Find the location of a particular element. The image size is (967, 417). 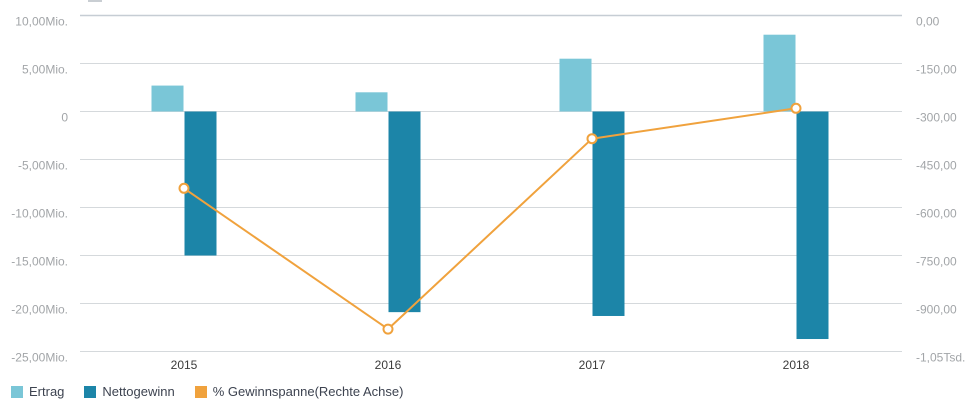

bar-ertrag-2018 is located at coordinates (779, 73).